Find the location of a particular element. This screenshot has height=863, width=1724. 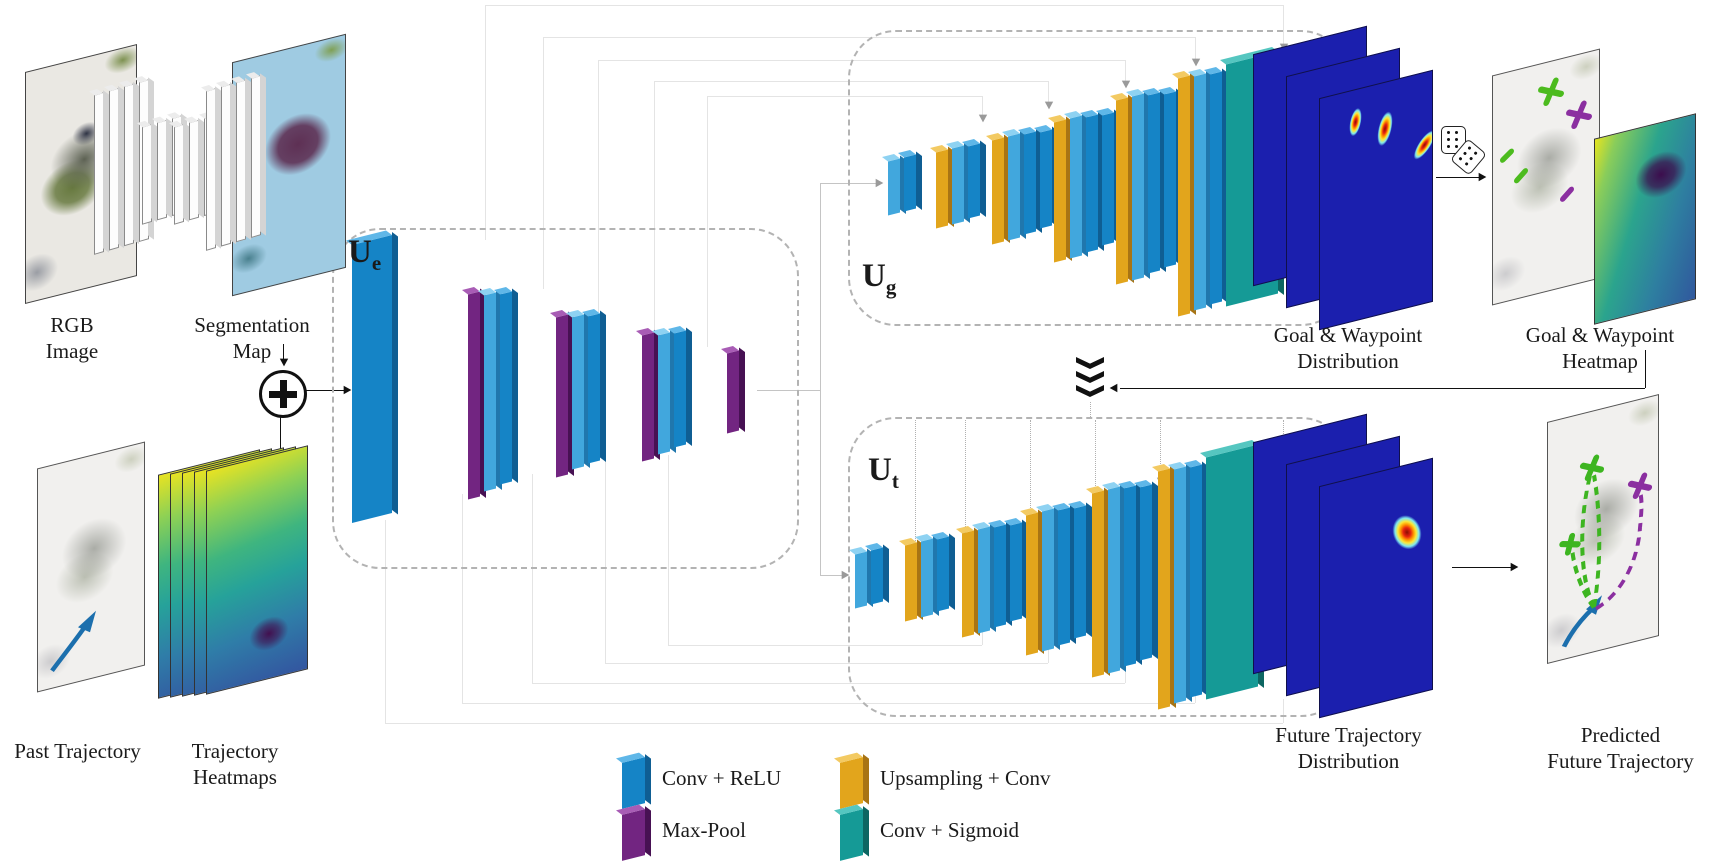

sampling-arrow-line is located at coordinates (1458, 177).